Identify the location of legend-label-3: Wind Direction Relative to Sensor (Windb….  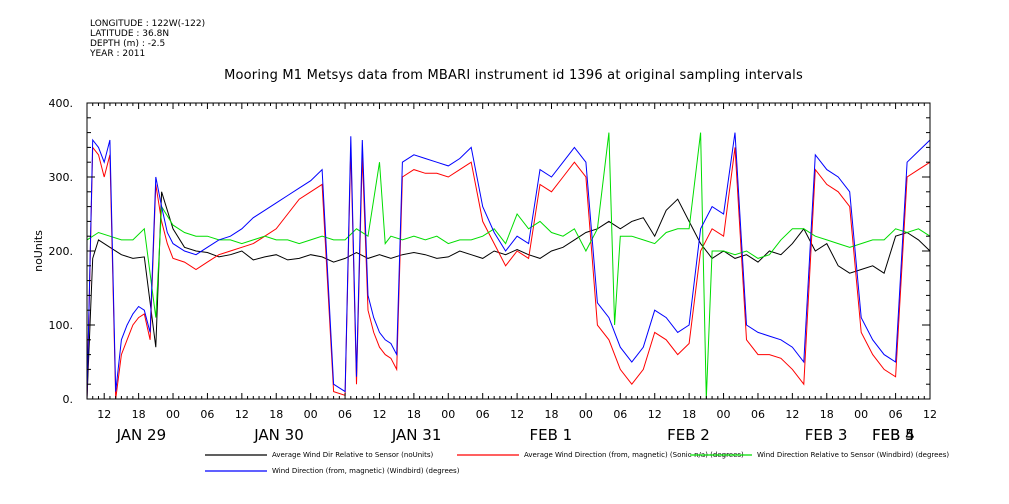
(853, 455).